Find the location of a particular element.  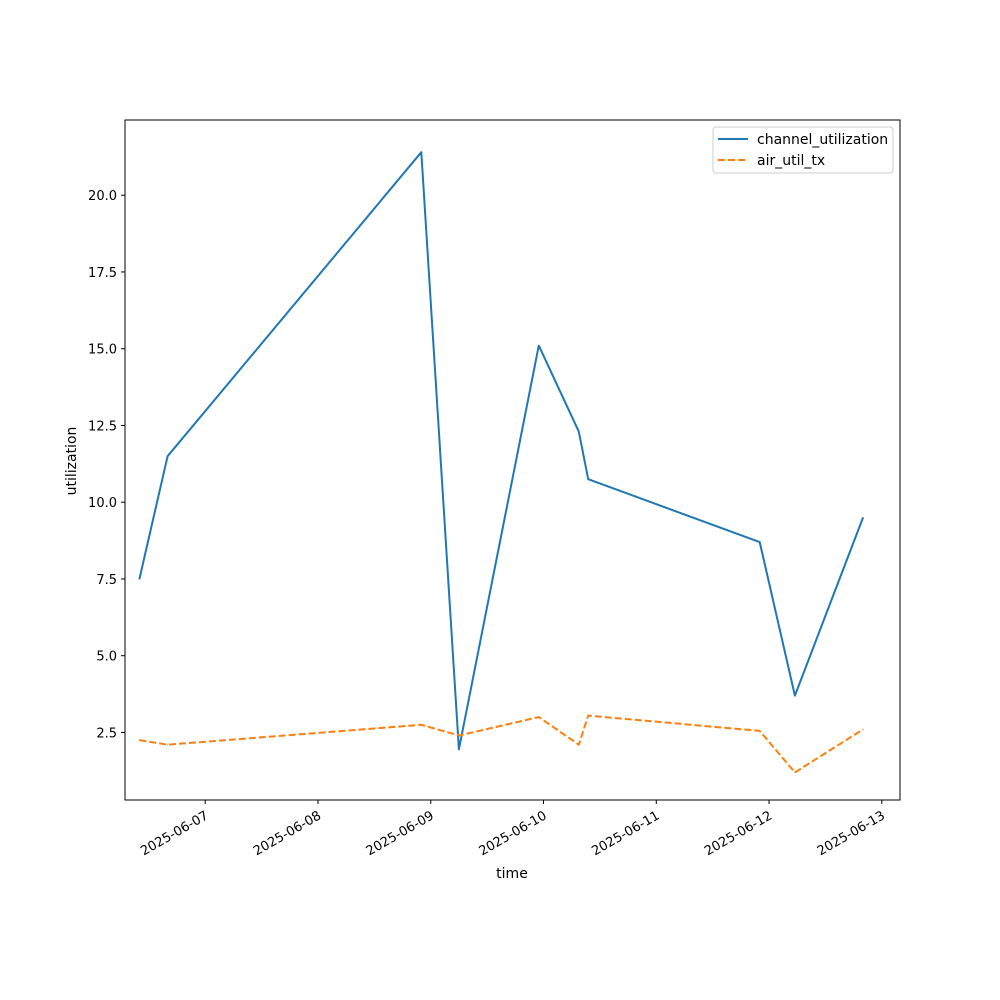

x-tick-label: 2025-06-13 is located at coordinates (851, 833).